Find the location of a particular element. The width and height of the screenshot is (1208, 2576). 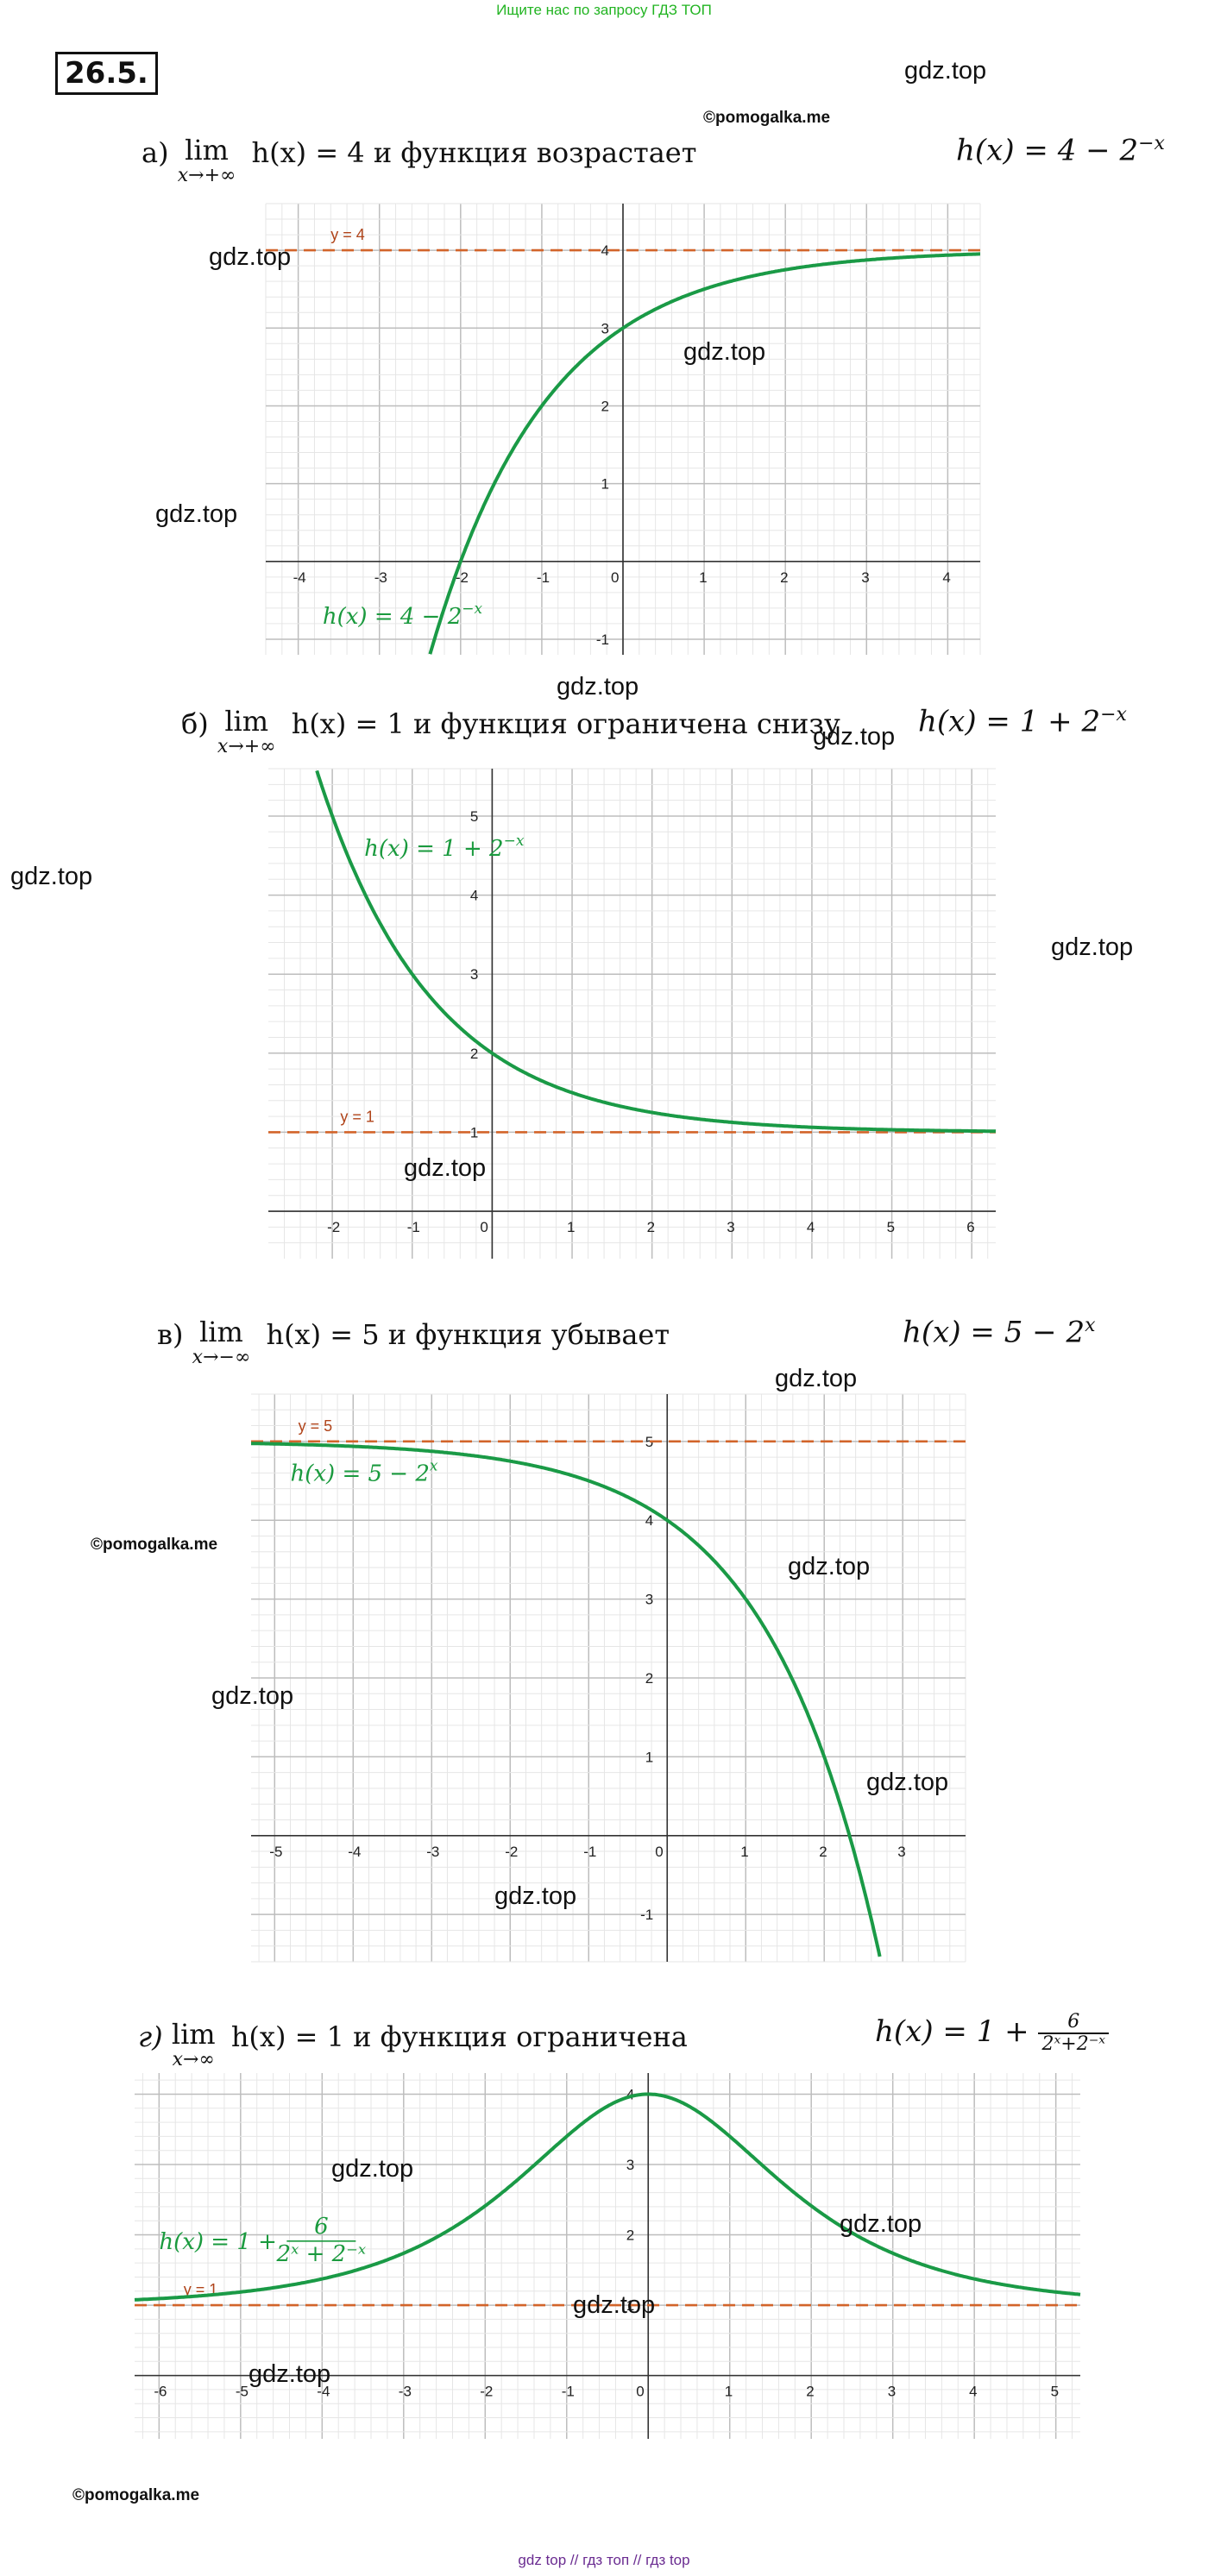

part-d-limit-sub: x→∞ is located at coordinates (193, 2059).